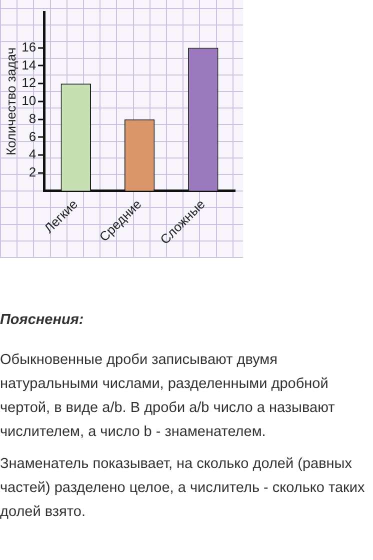 The height and width of the screenshot is (560, 373). Describe the element at coordinates (32, 172) in the screenshot. I see `y-tick-label: 2` at that location.